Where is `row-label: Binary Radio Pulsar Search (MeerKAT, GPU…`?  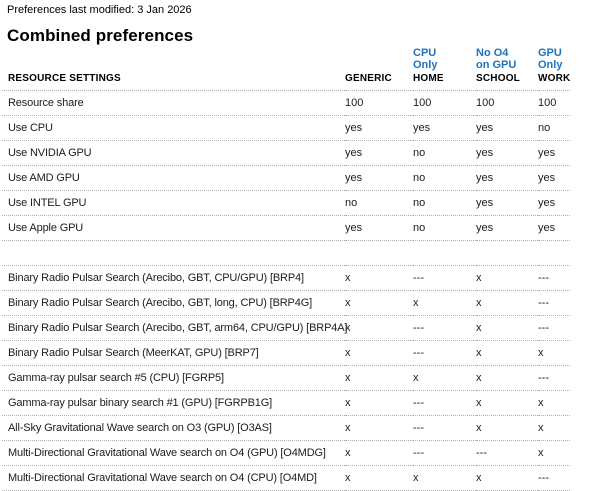
row-label: Binary Radio Pulsar Search (MeerKAT, GPU… is located at coordinates (173, 353).